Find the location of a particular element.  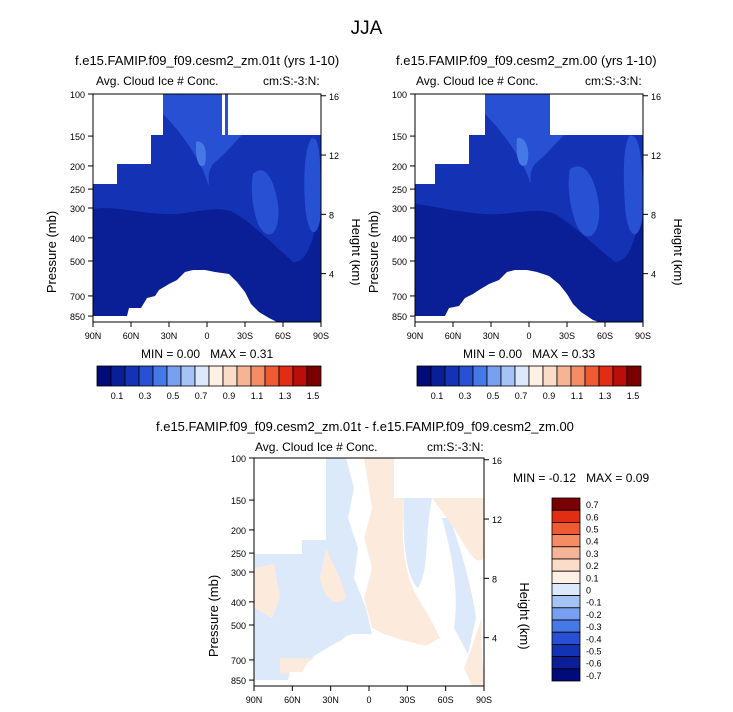

colorbar-label: 0.9 is located at coordinates (229, 396).